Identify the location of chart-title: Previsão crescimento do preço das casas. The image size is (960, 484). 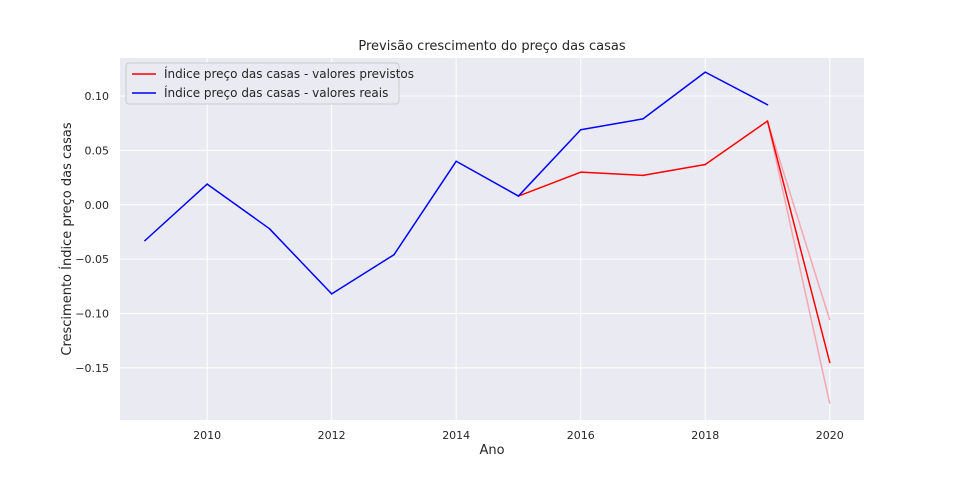
(491, 46).